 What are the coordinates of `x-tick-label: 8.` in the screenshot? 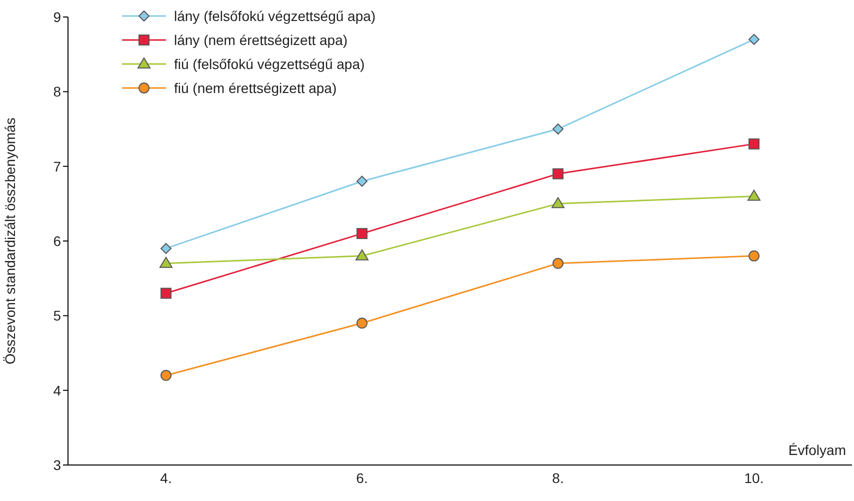 It's located at (558, 478).